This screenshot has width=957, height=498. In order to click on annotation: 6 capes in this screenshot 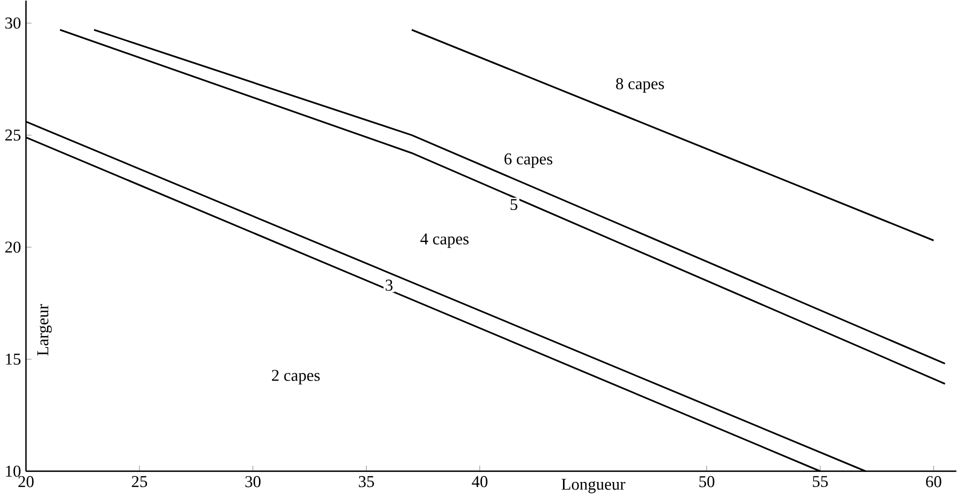, I will do `click(528, 161)`.